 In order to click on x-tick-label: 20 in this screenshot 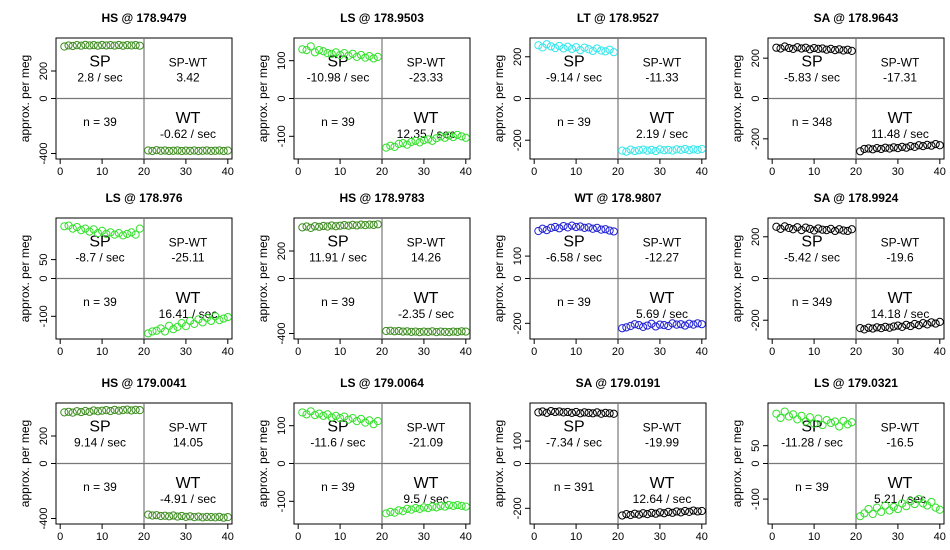, I will do `click(618, 537)`.